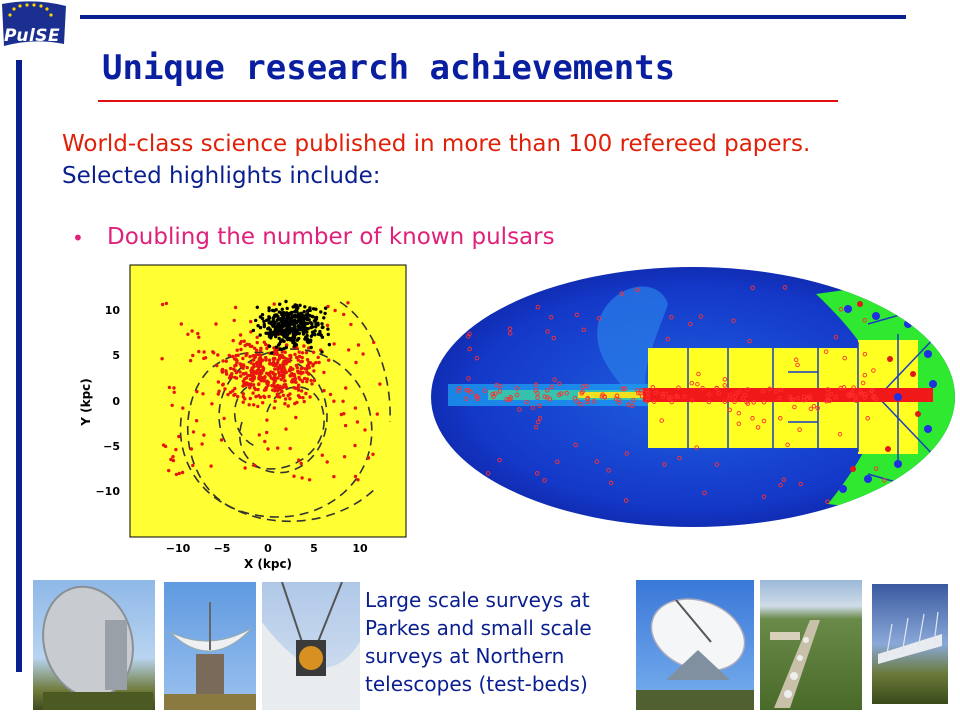 Image resolution: width=960 pixels, height=720 pixels. What do you see at coordinates (113, 310) in the screenshot?
I see `y-tick-label: 10` at bounding box center [113, 310].